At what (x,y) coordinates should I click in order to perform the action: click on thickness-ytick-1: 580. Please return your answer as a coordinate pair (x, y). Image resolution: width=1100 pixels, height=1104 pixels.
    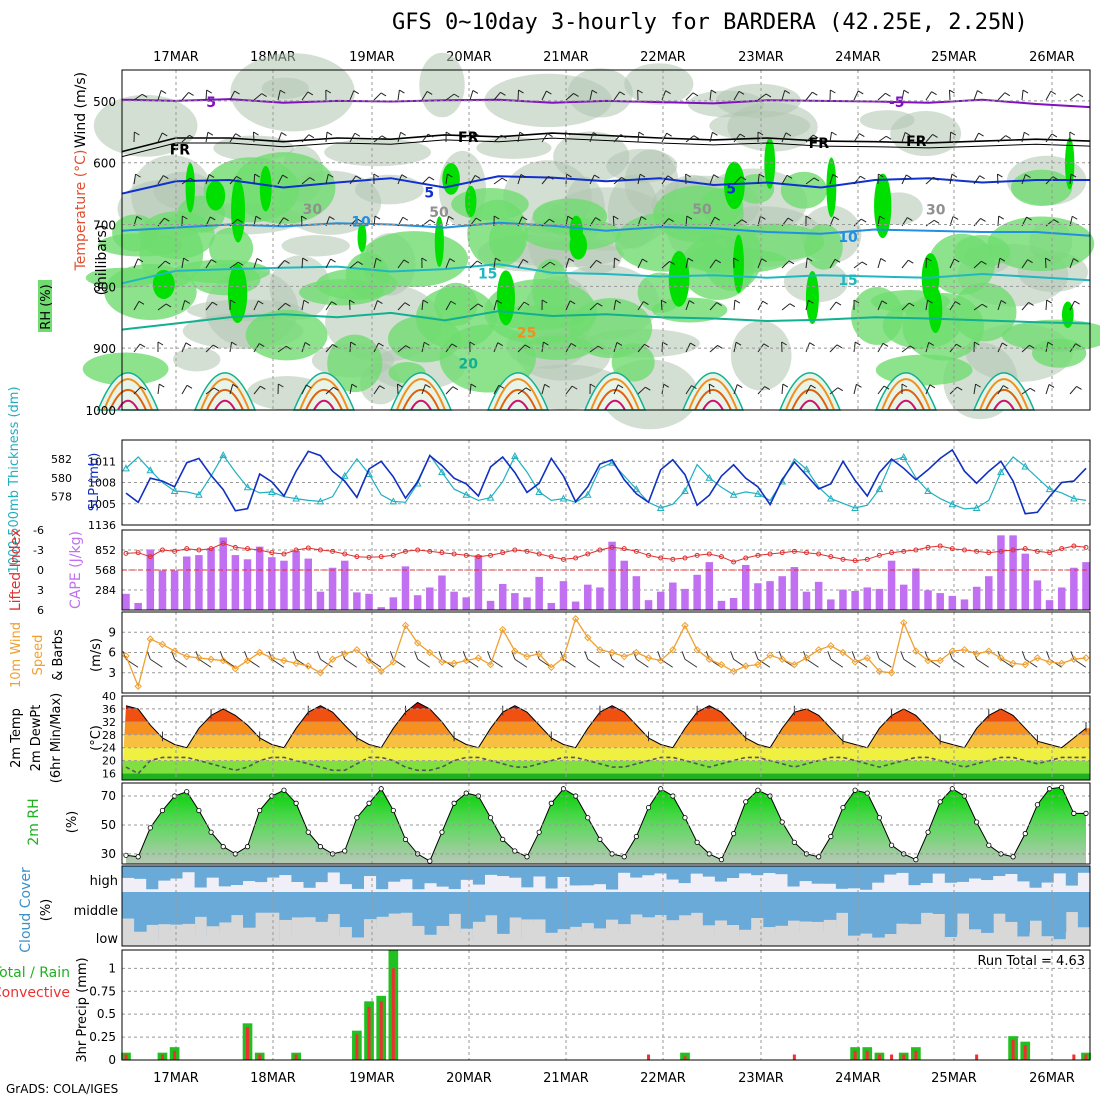
    Looking at the image, I should click on (61, 478).